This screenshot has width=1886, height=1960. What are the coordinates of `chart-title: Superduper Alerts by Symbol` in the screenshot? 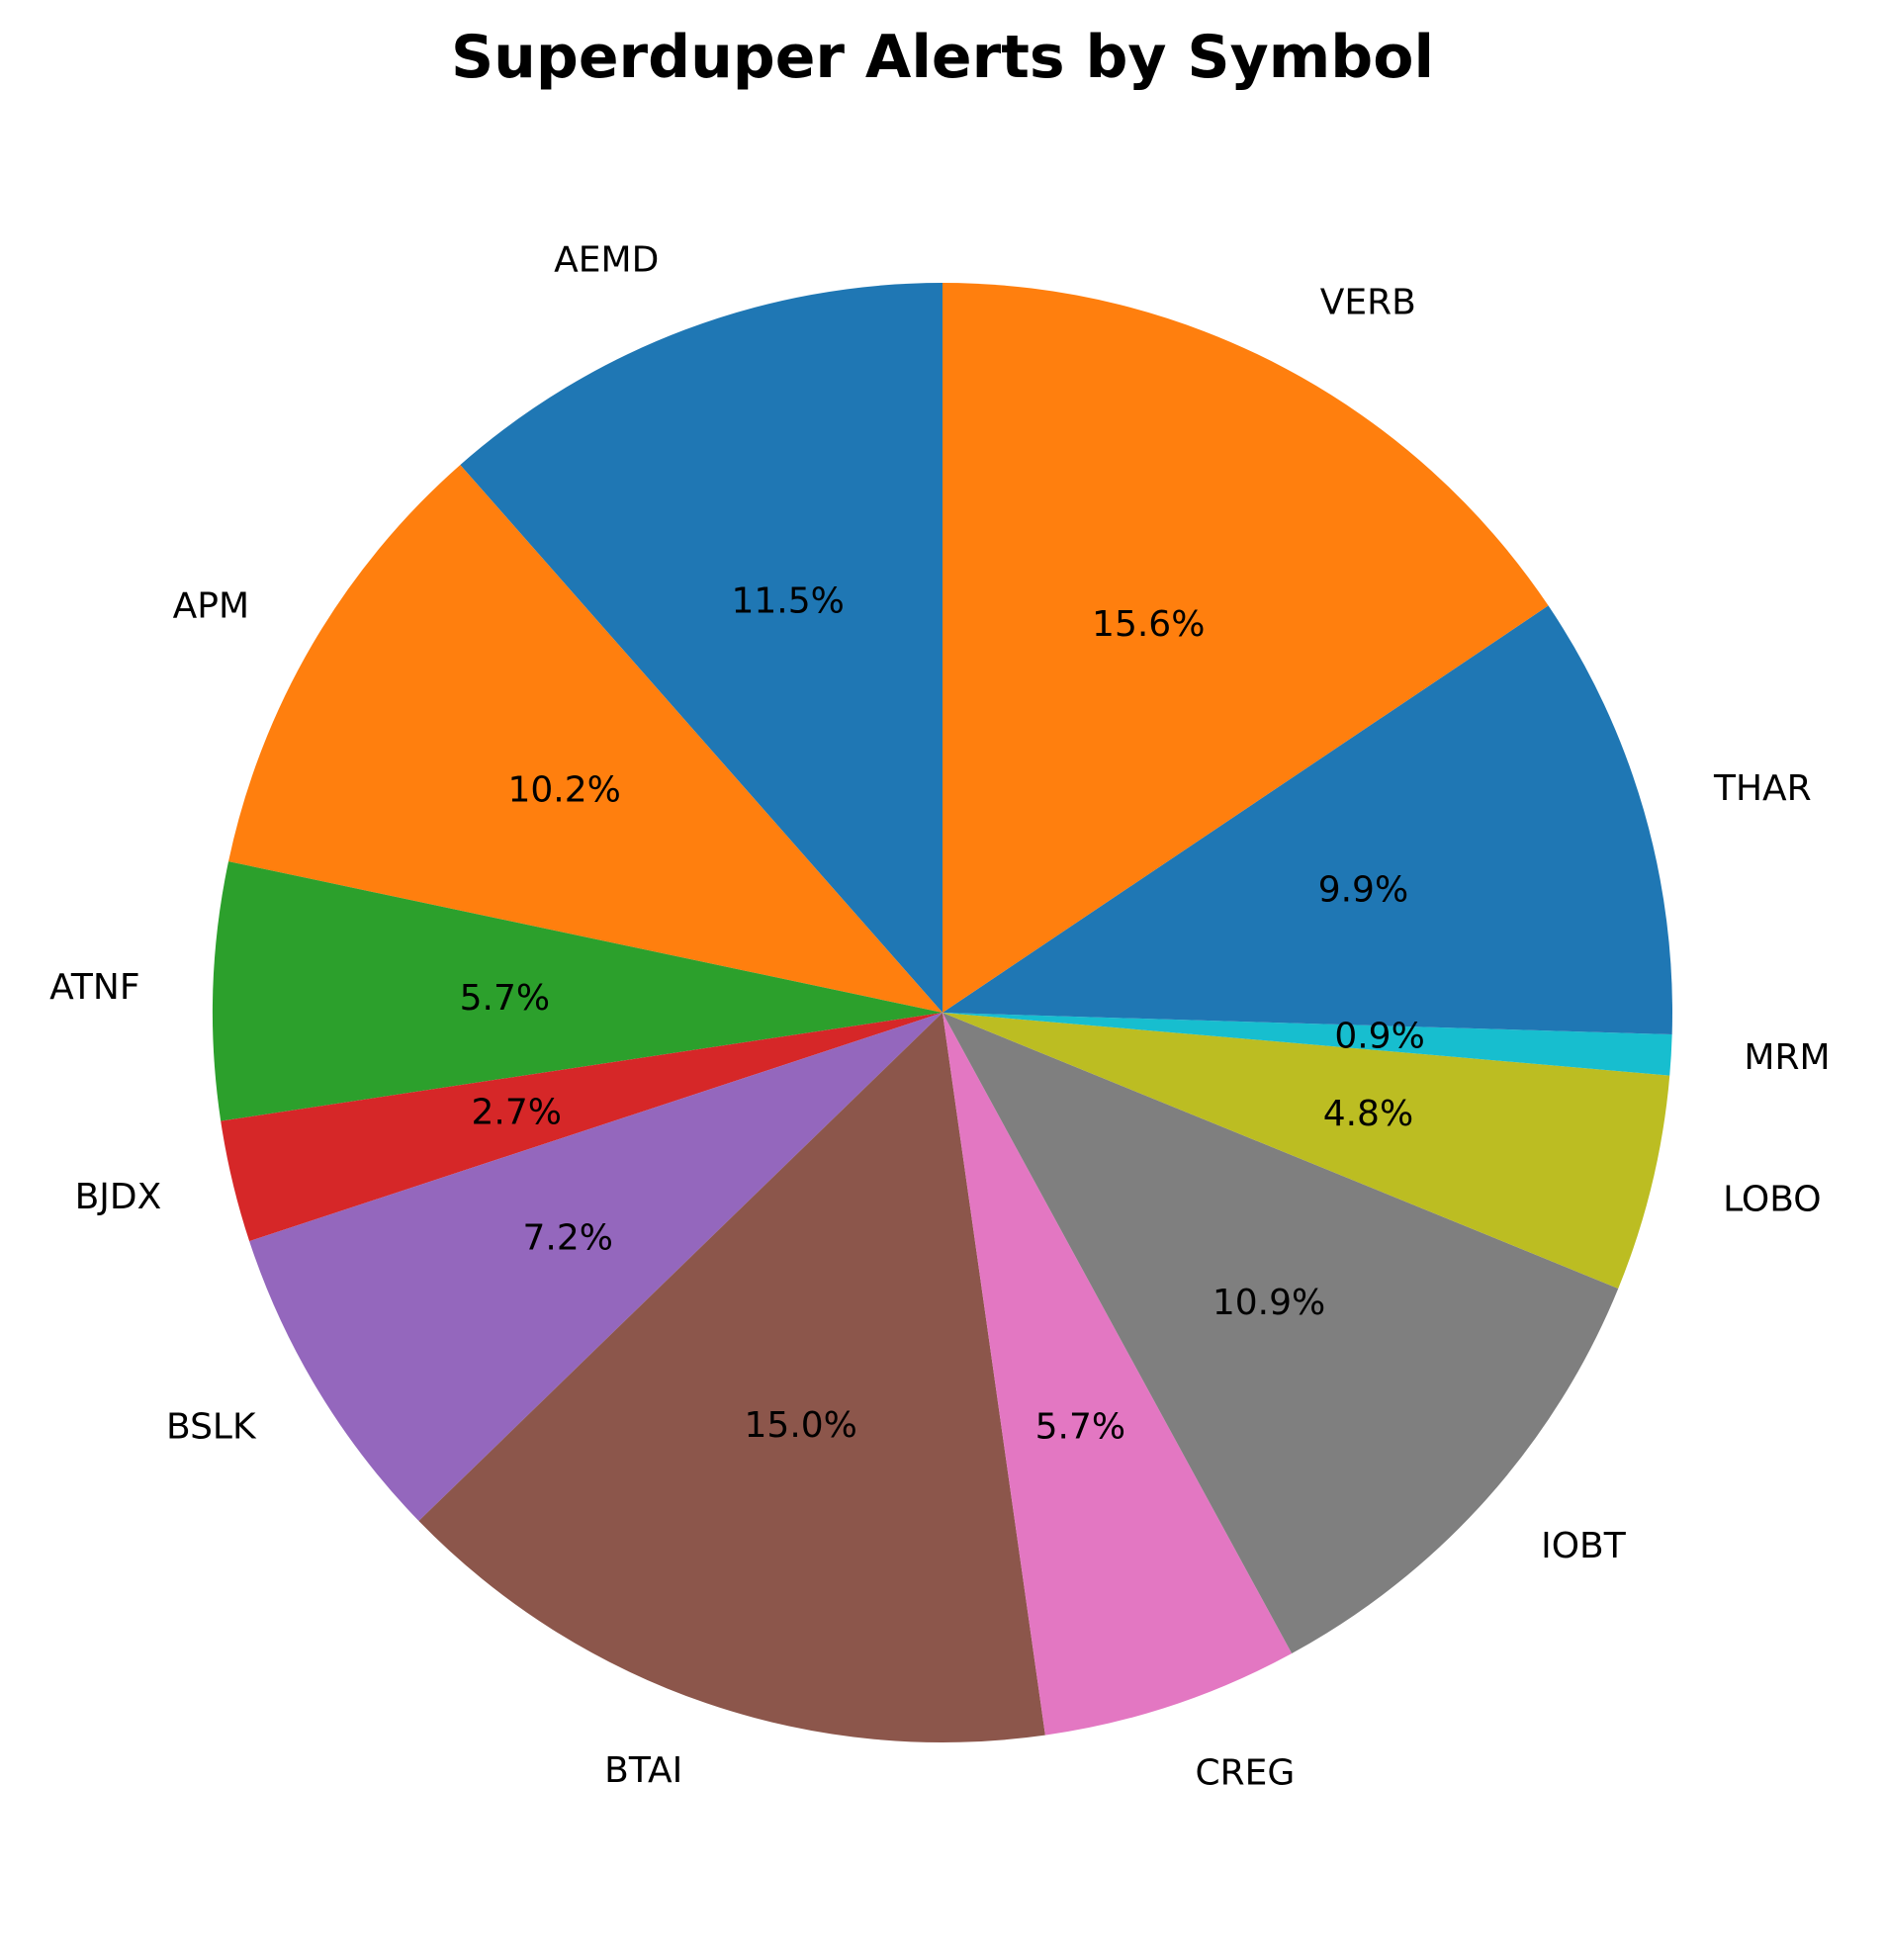 It's located at (942, 58).